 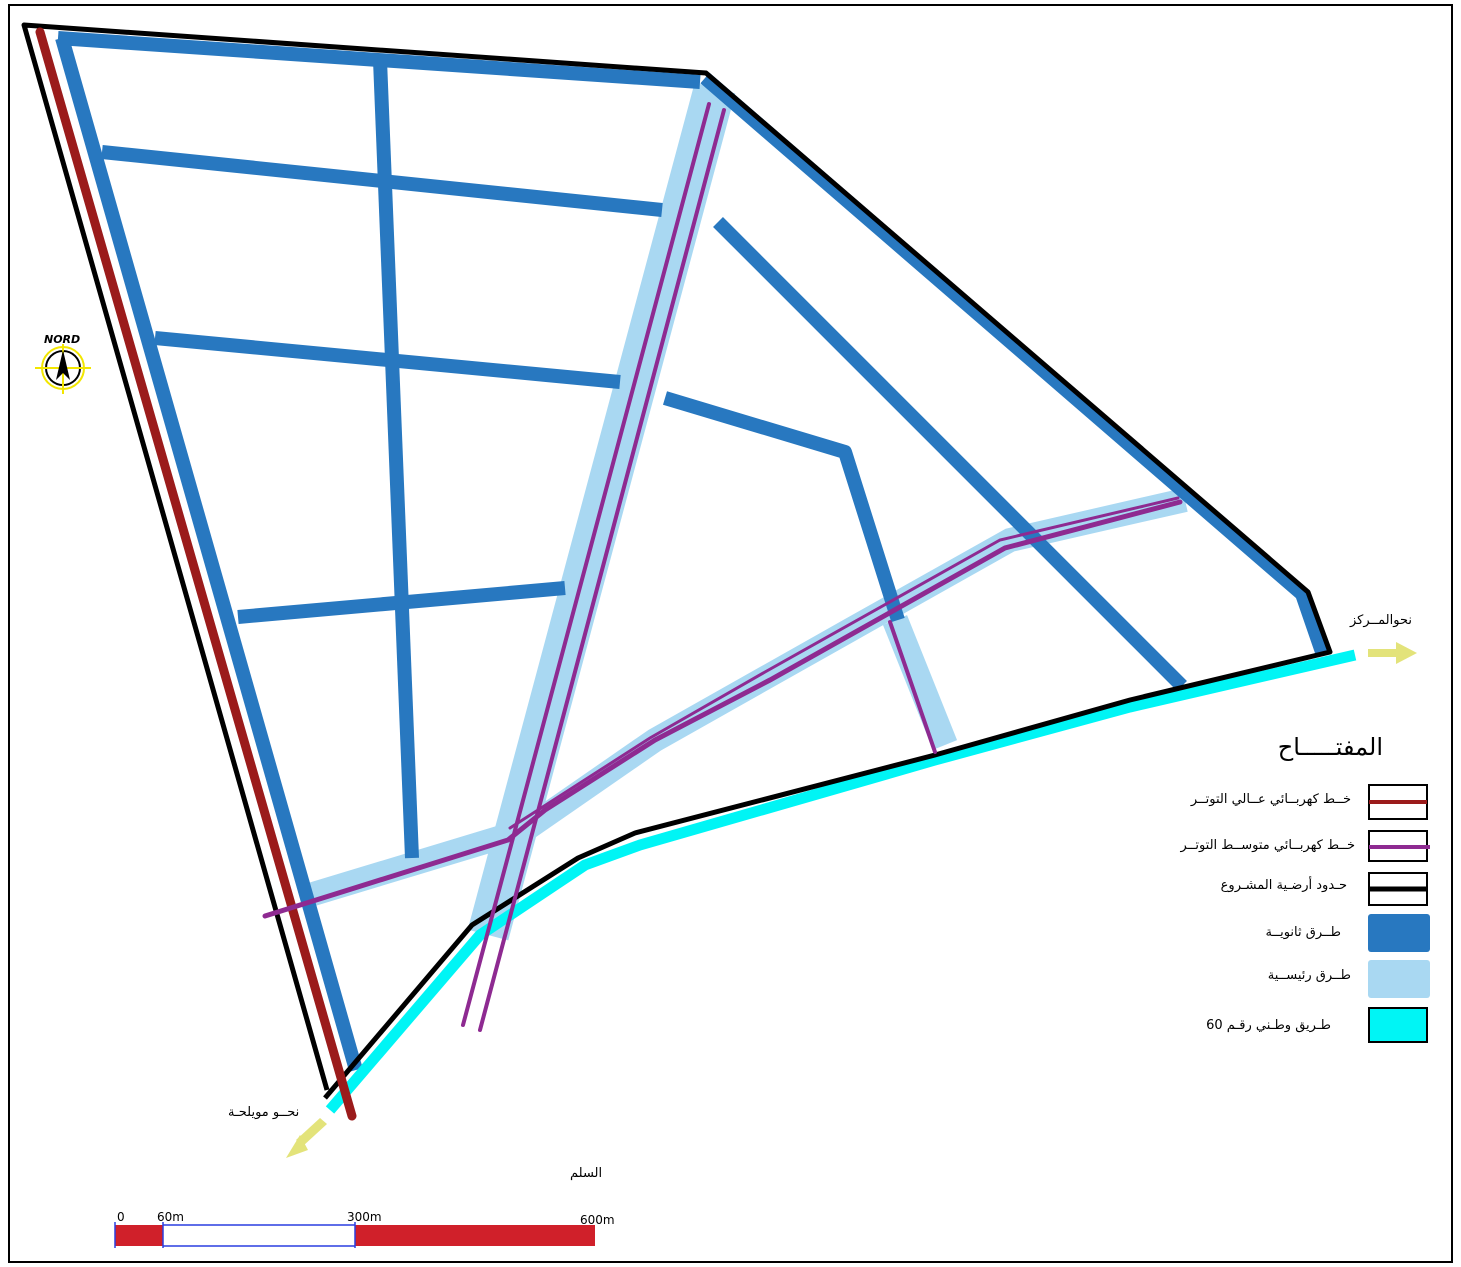 I want to click on legend-label-medium-voltage: خــط كهربــائي متوســط التوتــر, so click(x=1267, y=845).